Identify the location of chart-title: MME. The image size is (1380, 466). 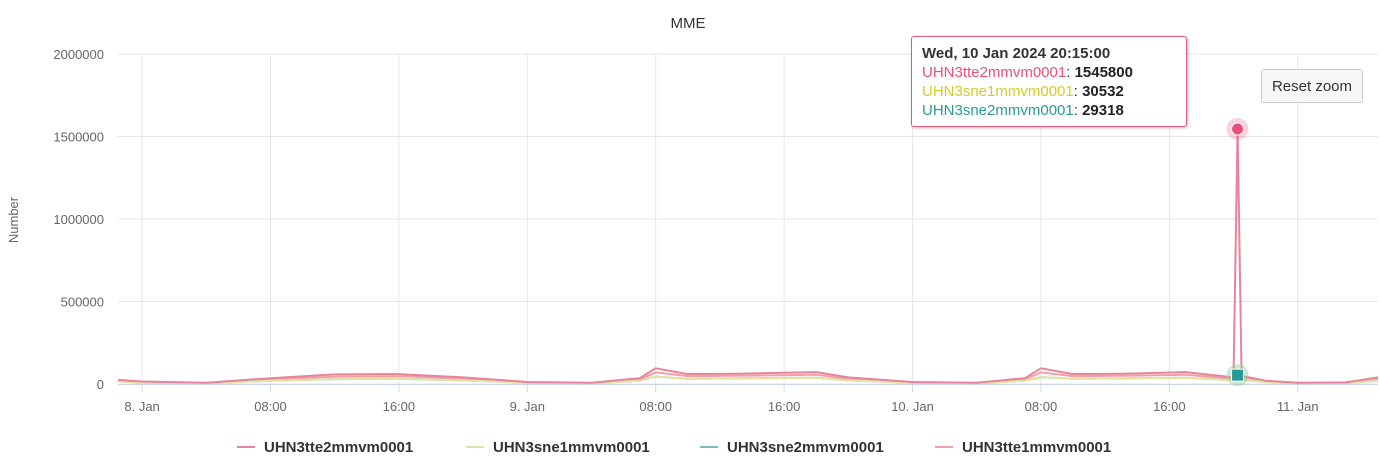
(688, 23).